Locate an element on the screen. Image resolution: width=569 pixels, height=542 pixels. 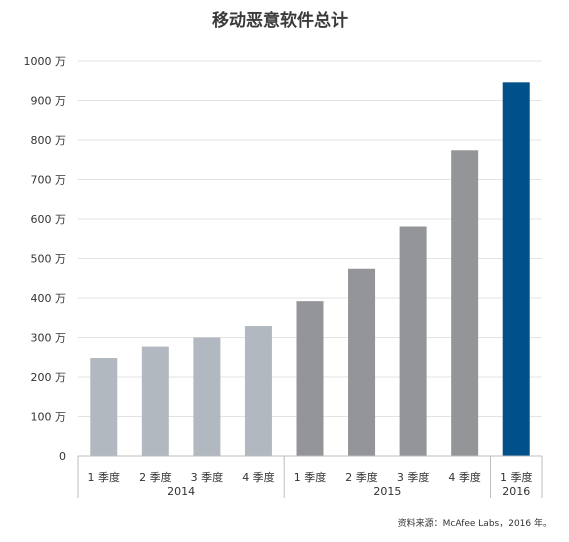
y-tick-label: 300 万 is located at coordinates (49, 338).